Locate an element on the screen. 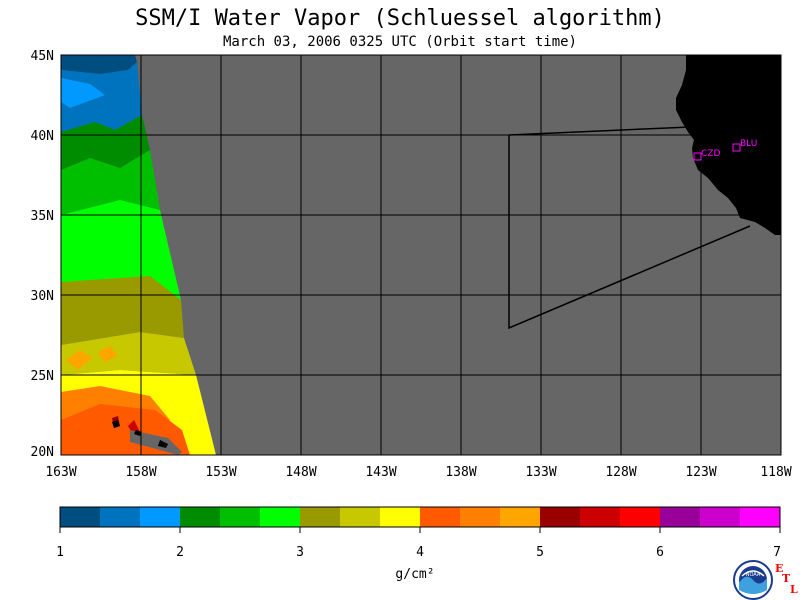 The height and width of the screenshot is (600, 800). colorbar-tick-label: 5 is located at coordinates (540, 552).